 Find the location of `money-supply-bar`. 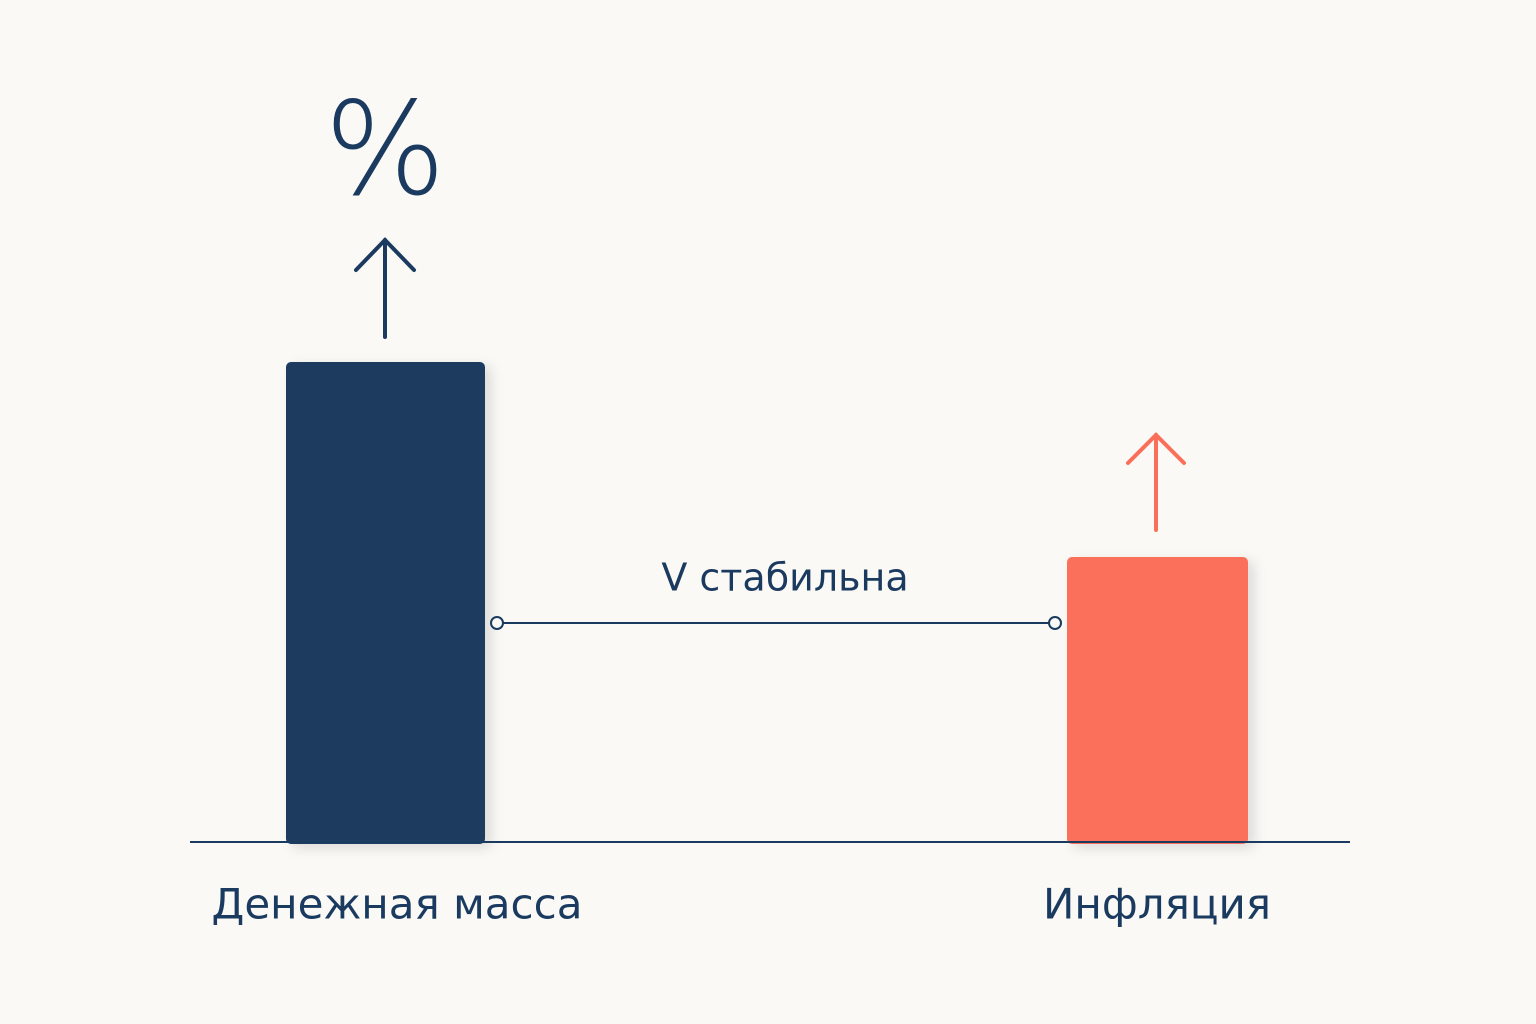

money-supply-bar is located at coordinates (385, 603).